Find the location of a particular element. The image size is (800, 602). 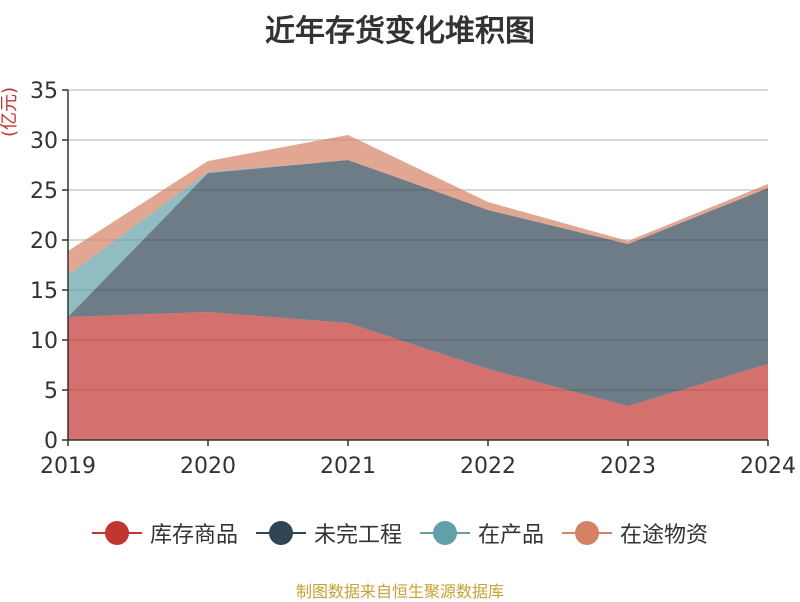

y-tick-label: 0 is located at coordinates (51, 441).